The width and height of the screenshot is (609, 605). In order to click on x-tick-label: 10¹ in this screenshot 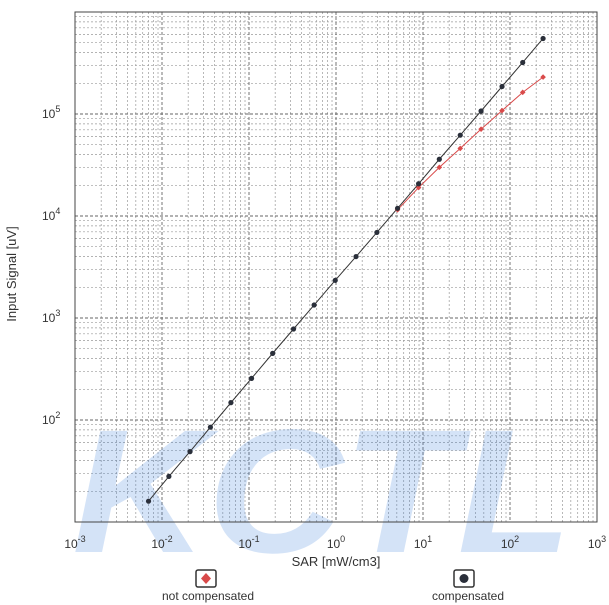, I will do `click(423, 542)`.